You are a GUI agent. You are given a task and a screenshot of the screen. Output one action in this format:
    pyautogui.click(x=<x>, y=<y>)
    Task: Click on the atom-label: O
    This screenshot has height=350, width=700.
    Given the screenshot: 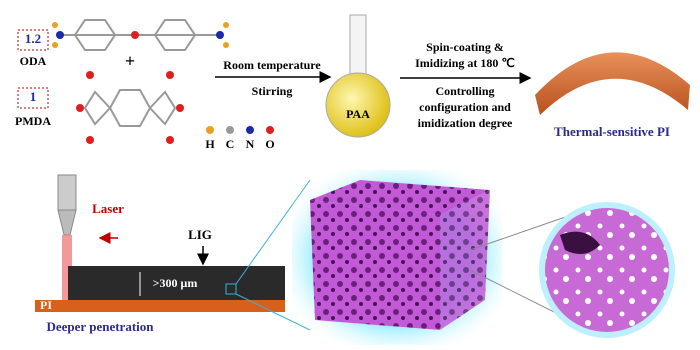 What is the action you would take?
    pyautogui.click(x=269, y=144)
    